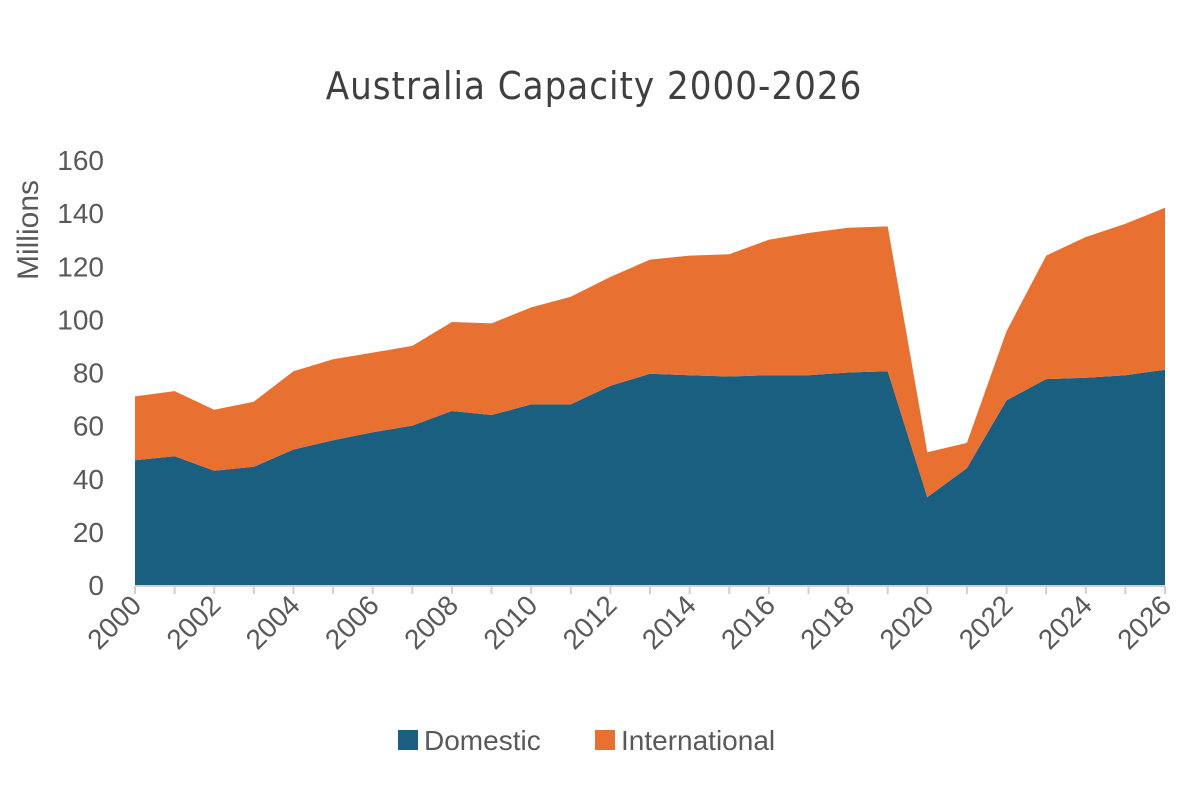 The image size is (1200, 790). Describe the element at coordinates (88, 532) in the screenshot. I see `y-tick-label: 20` at that location.